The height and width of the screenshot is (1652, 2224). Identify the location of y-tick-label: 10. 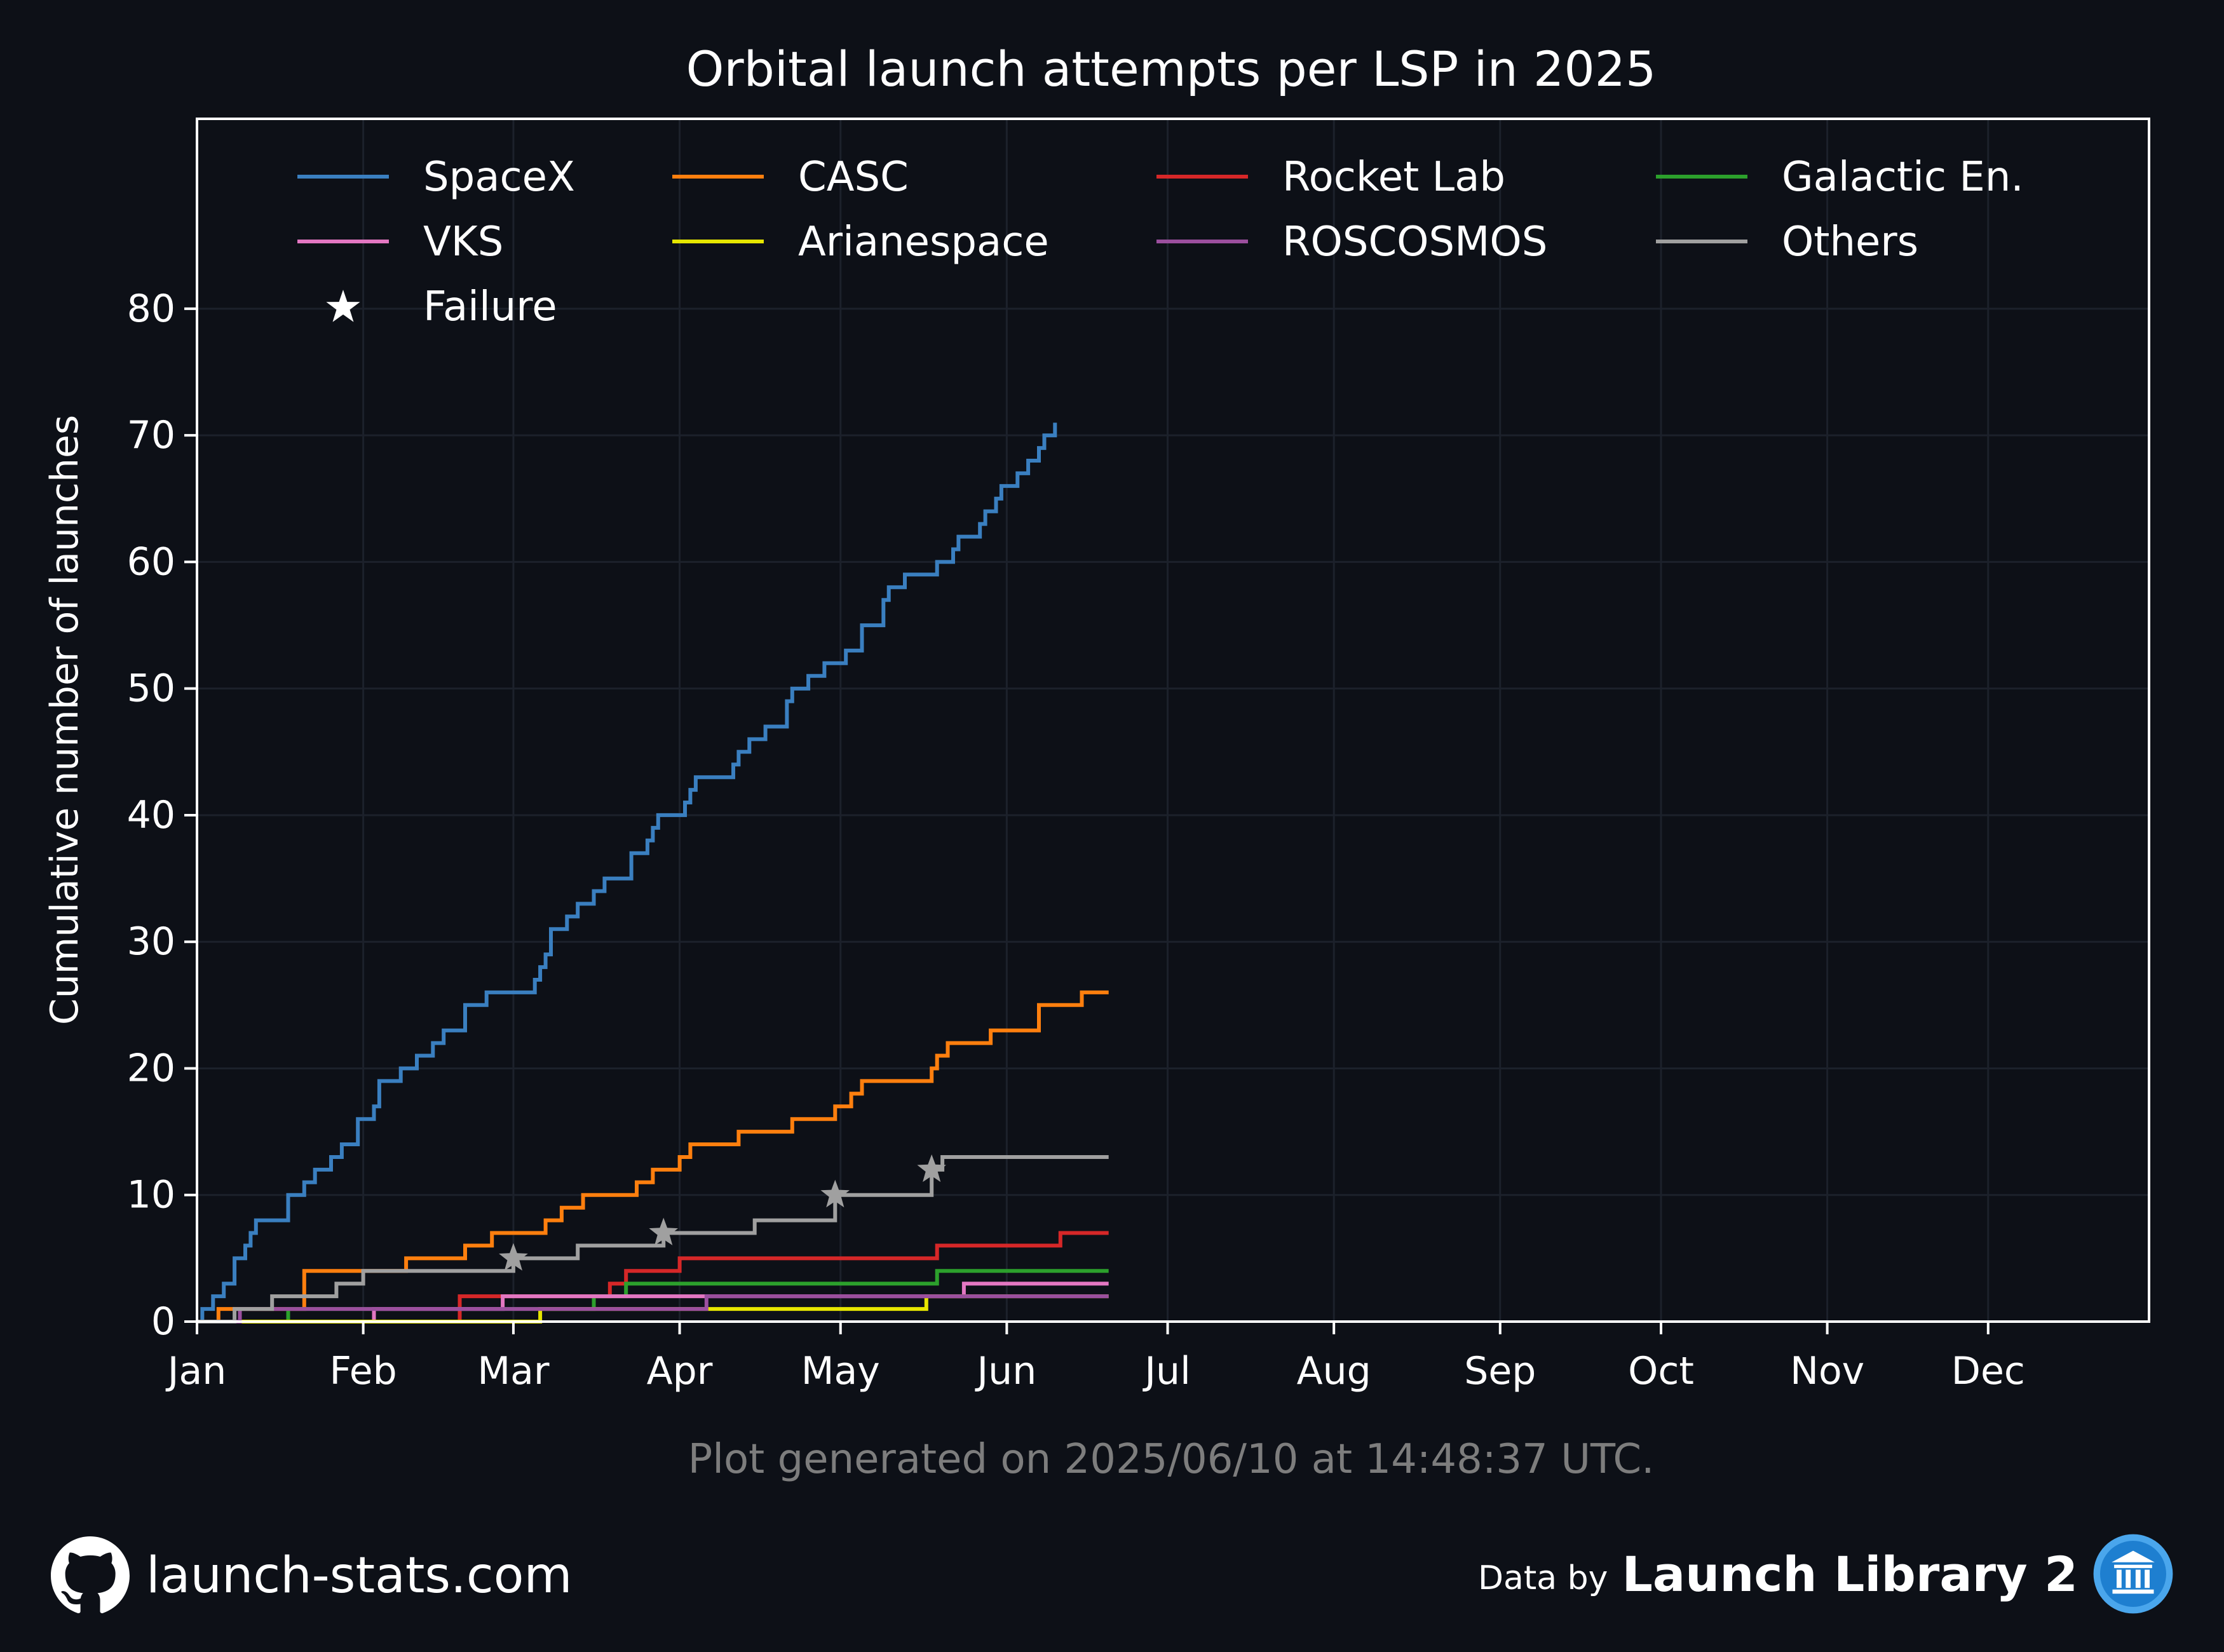
(151, 1195).